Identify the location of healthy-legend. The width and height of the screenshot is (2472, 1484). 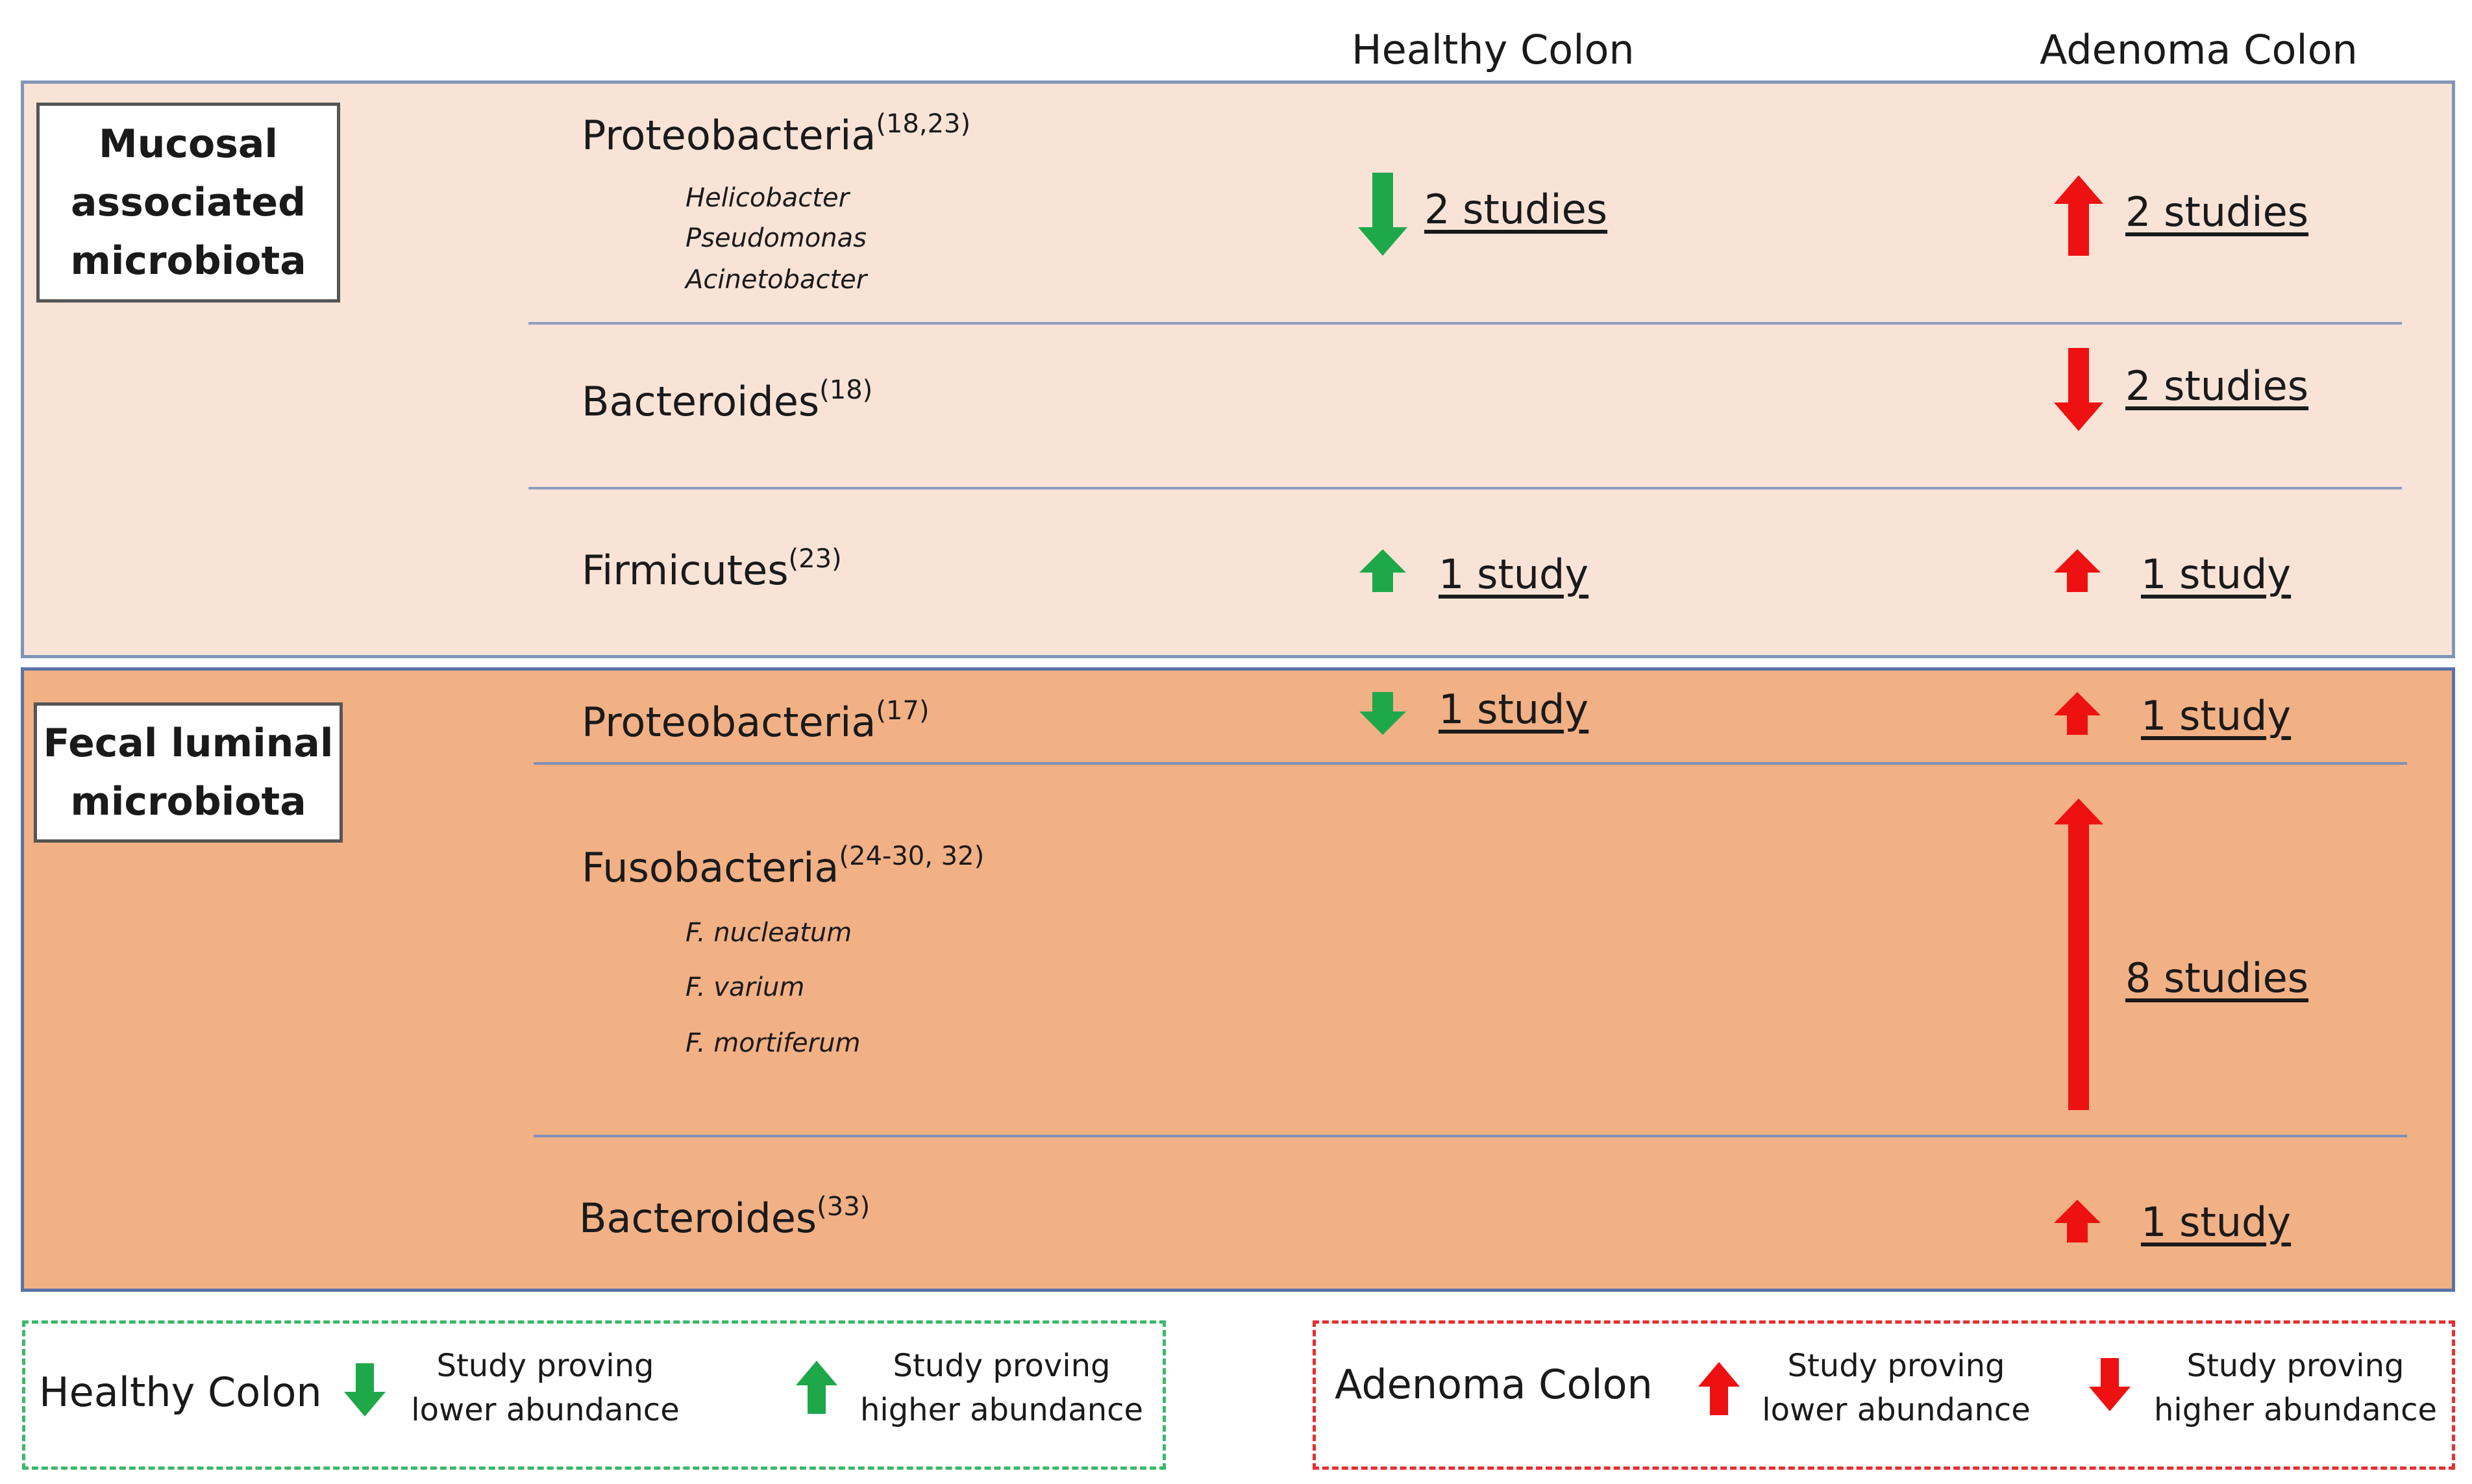
(594, 1395).